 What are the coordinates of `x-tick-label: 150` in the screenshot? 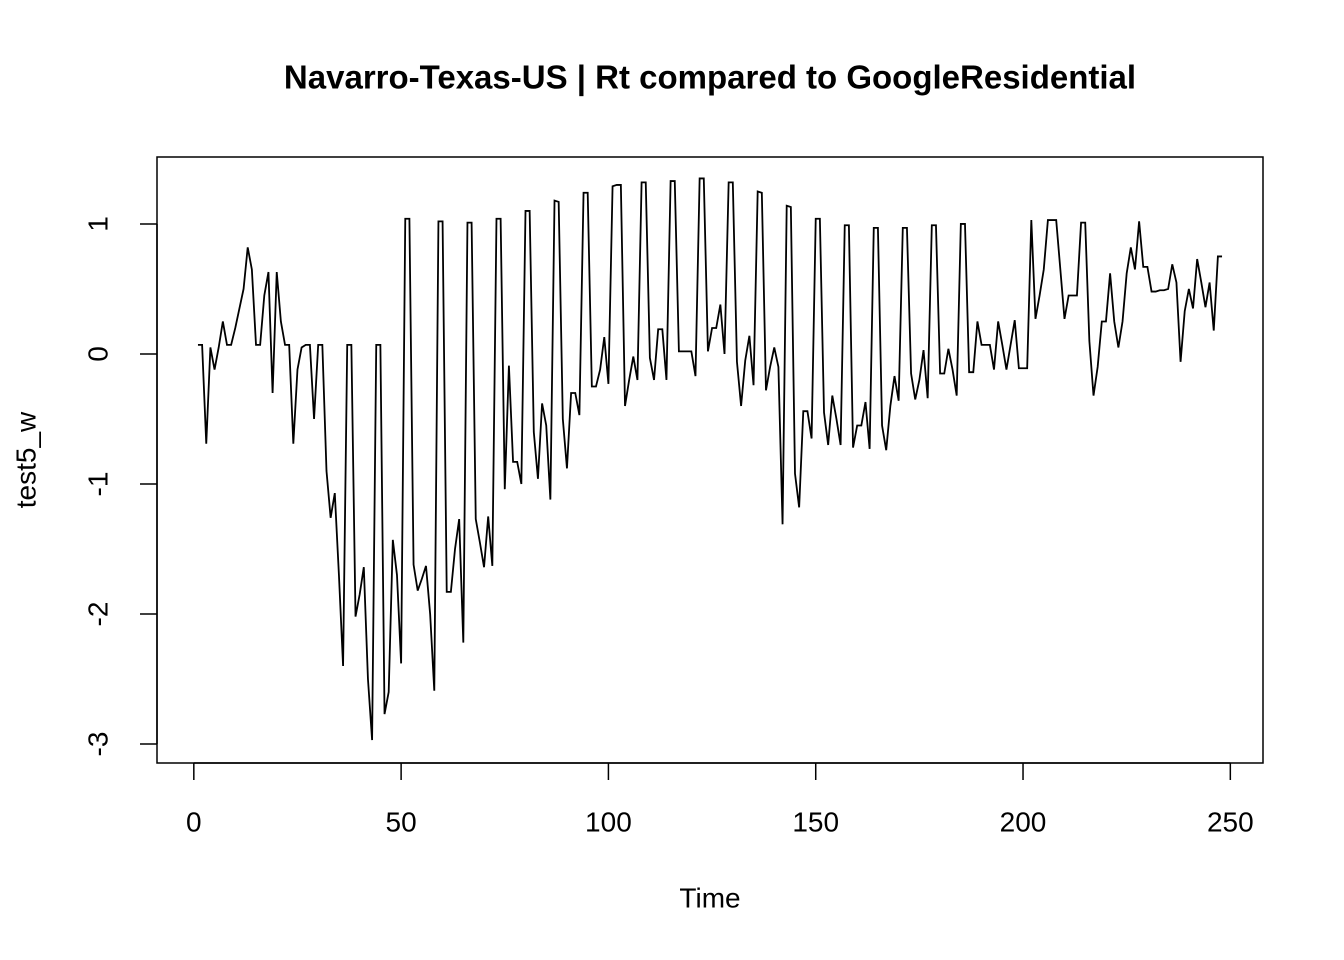 It's located at (815, 821).